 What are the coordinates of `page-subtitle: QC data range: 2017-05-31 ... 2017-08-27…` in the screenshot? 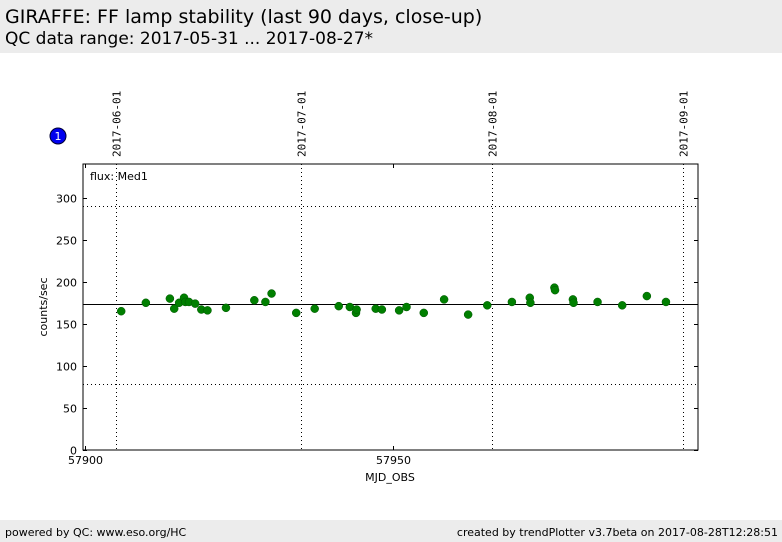 It's located at (189, 39).